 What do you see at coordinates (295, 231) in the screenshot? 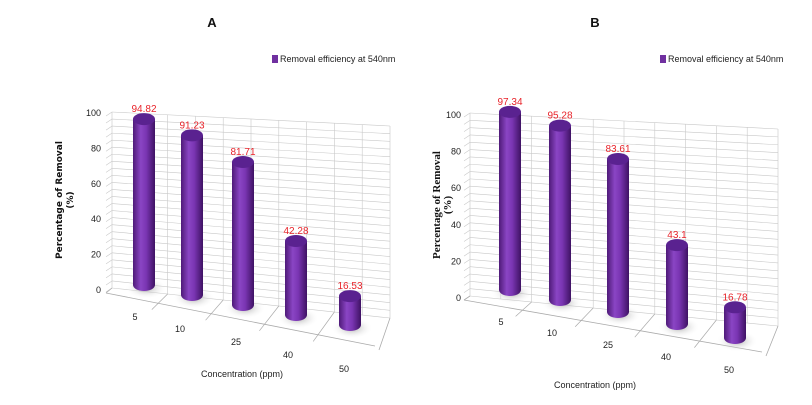
I see `data-label: 42.28` at bounding box center [295, 231].